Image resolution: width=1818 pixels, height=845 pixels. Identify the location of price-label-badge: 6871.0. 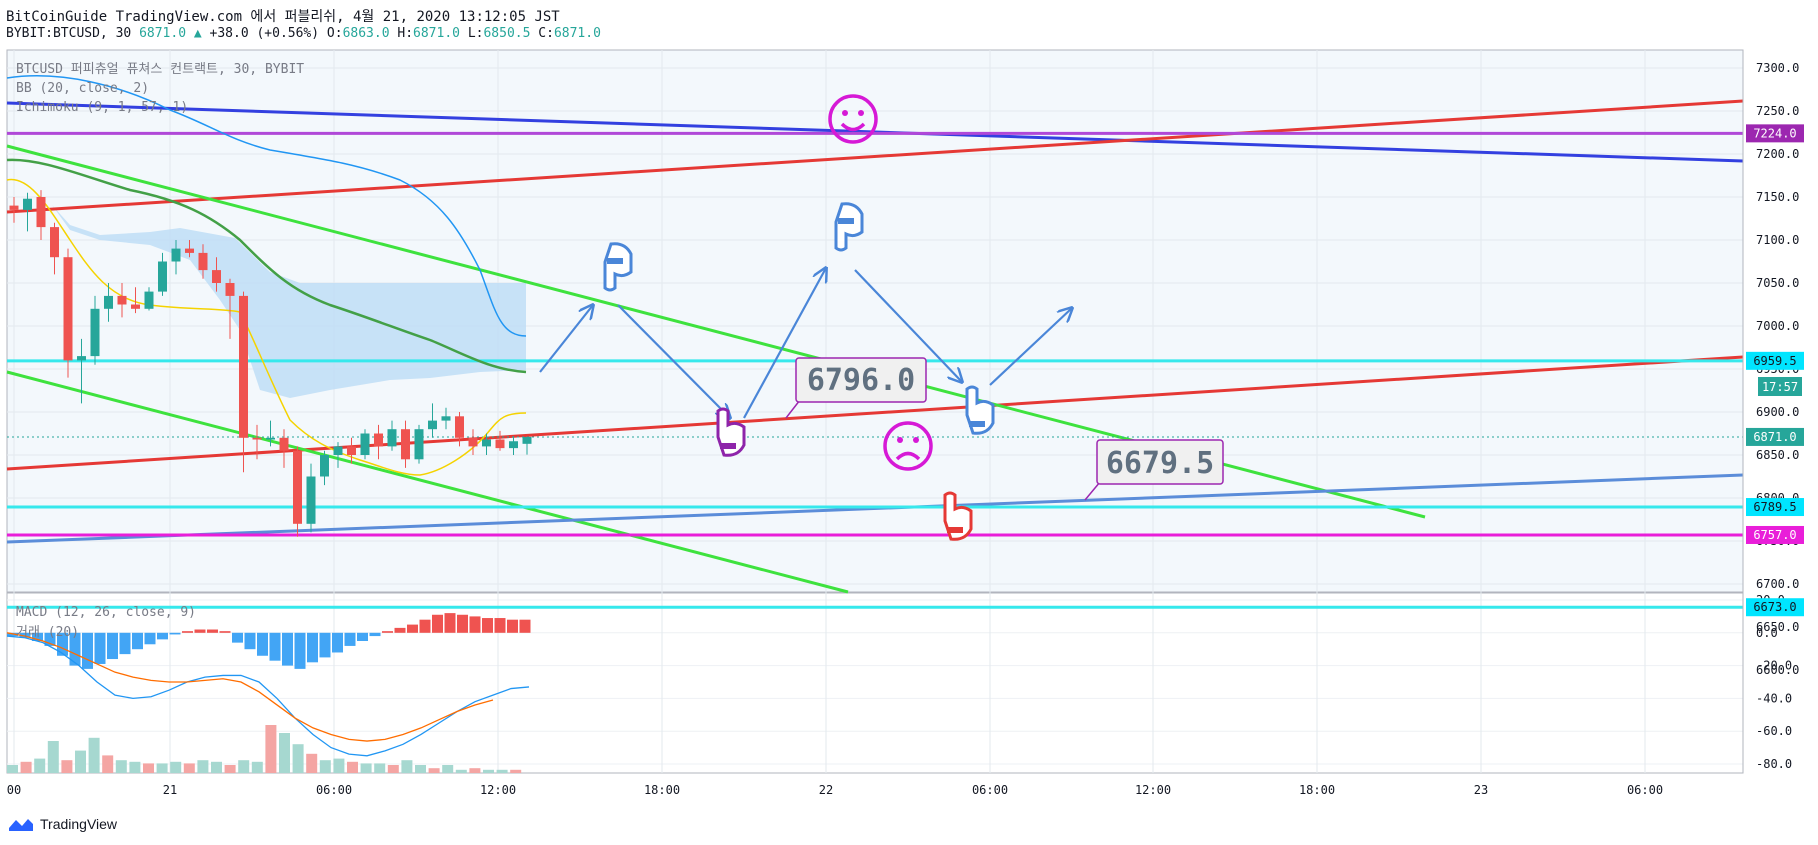
(1775, 436).